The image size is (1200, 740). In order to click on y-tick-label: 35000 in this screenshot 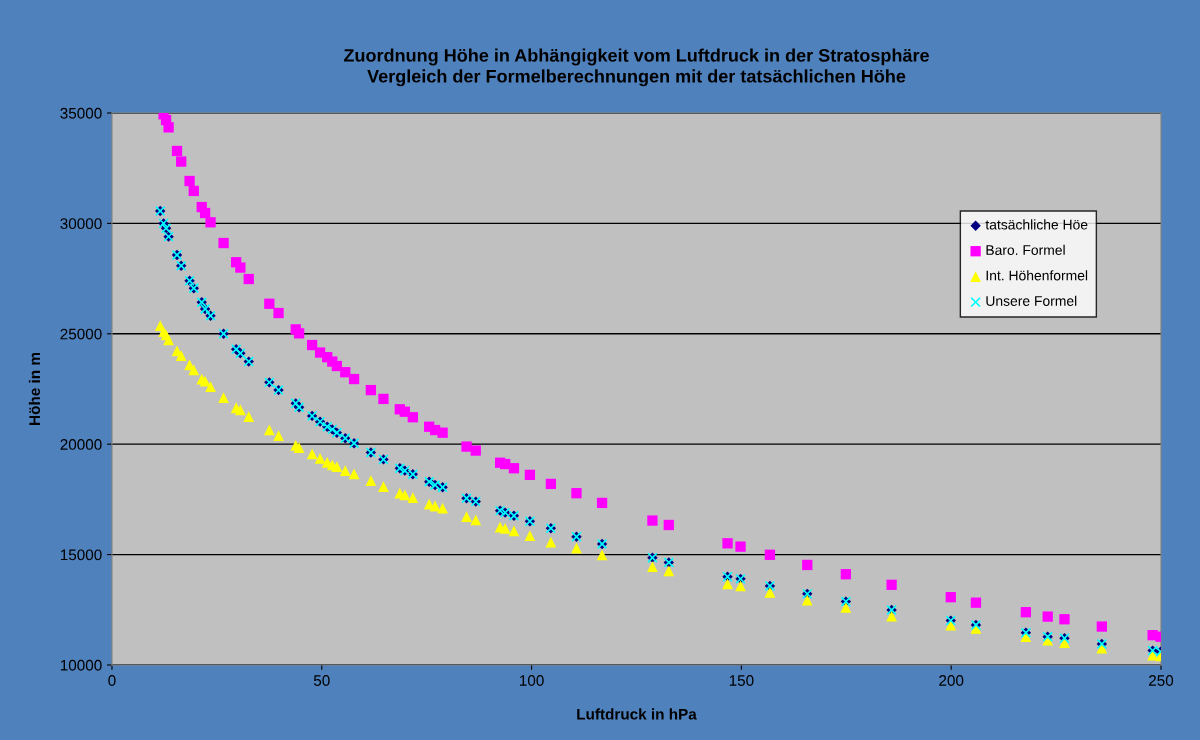, I will do `click(81, 113)`.